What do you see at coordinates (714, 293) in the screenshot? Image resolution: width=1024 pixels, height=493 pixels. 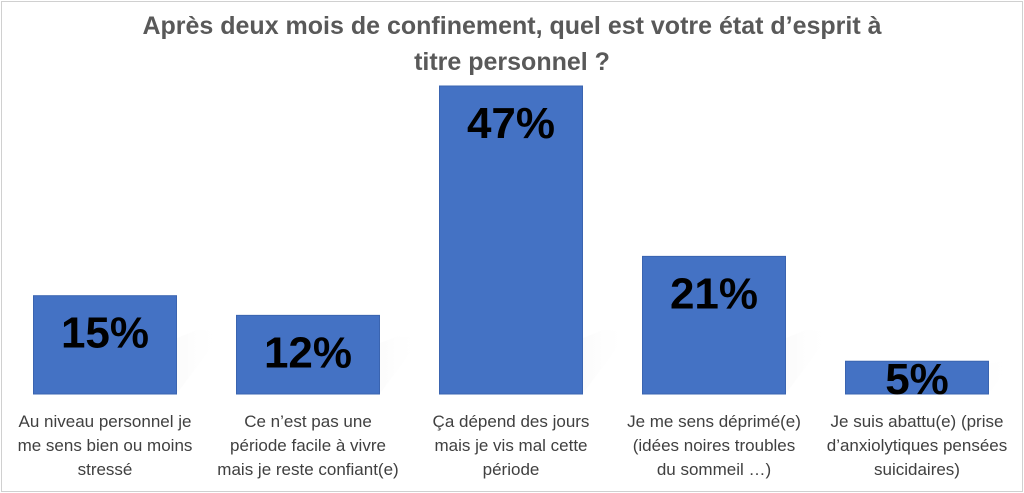 I see `bar-value-label-4: 21%` at bounding box center [714, 293].